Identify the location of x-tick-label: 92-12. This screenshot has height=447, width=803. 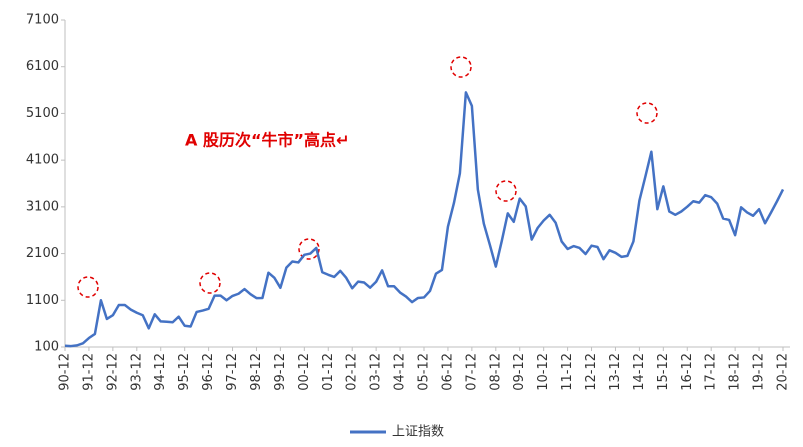
(112, 372).